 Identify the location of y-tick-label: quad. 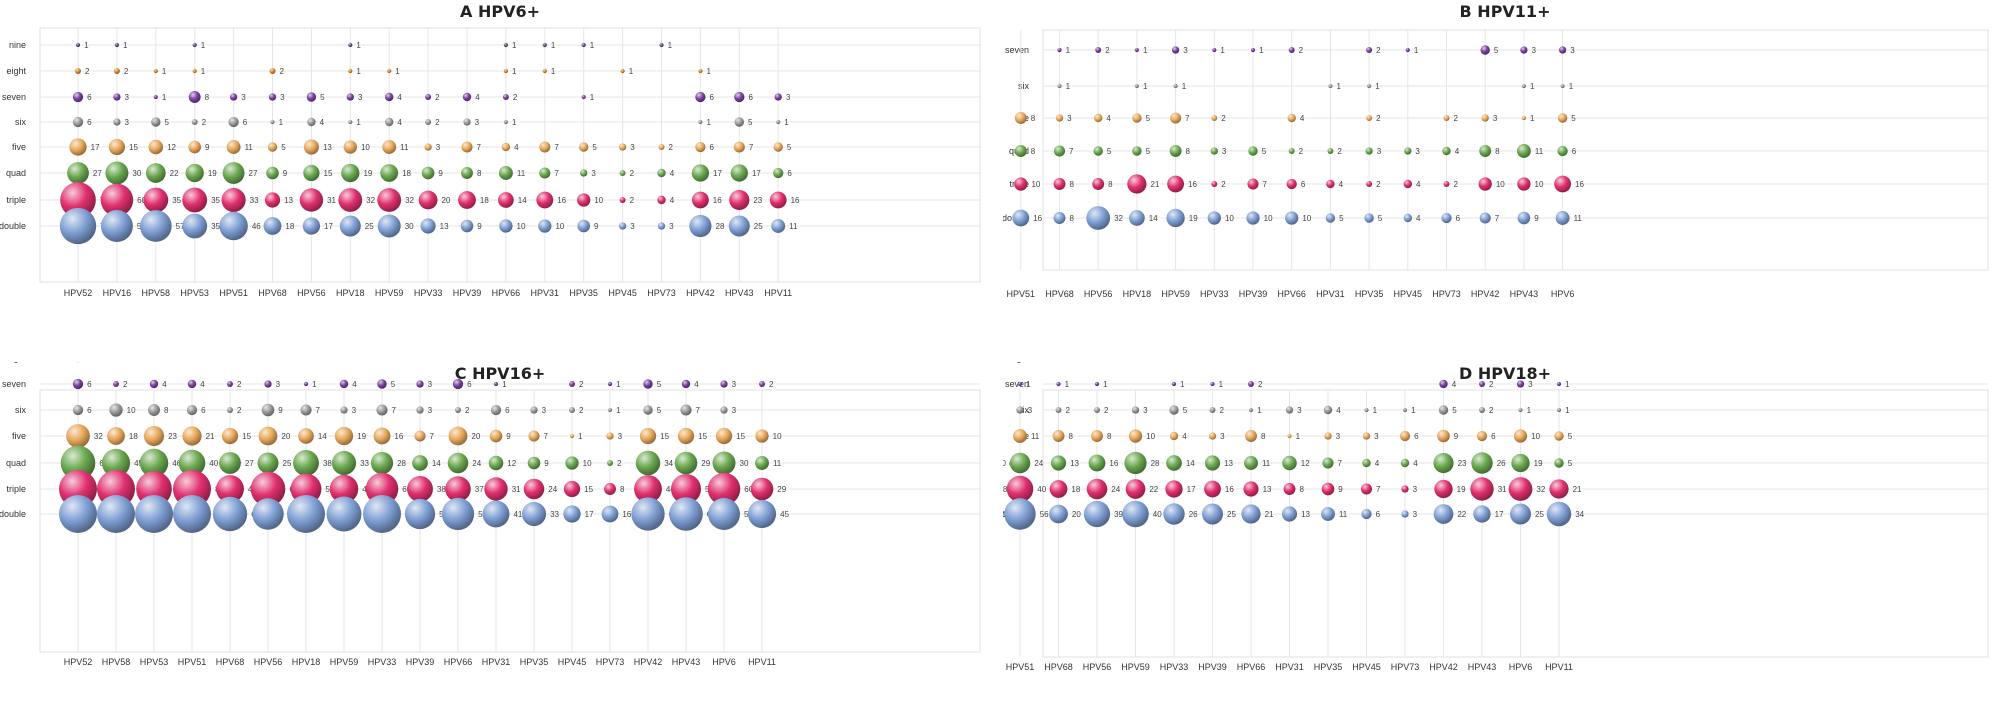
(16, 173).